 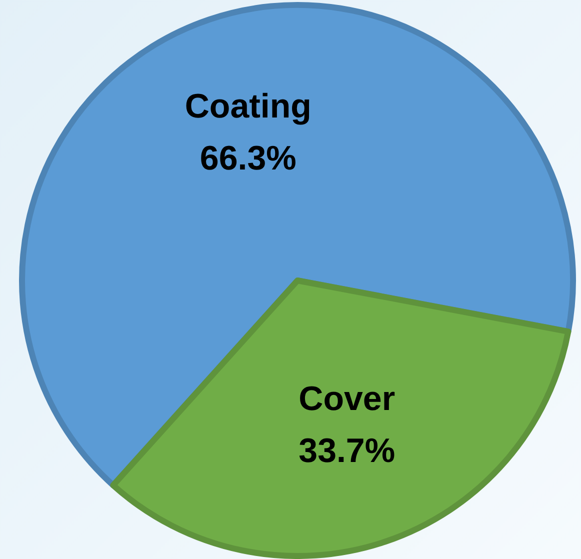 What do you see at coordinates (248, 107) in the screenshot?
I see `slice-label: Coating` at bounding box center [248, 107].